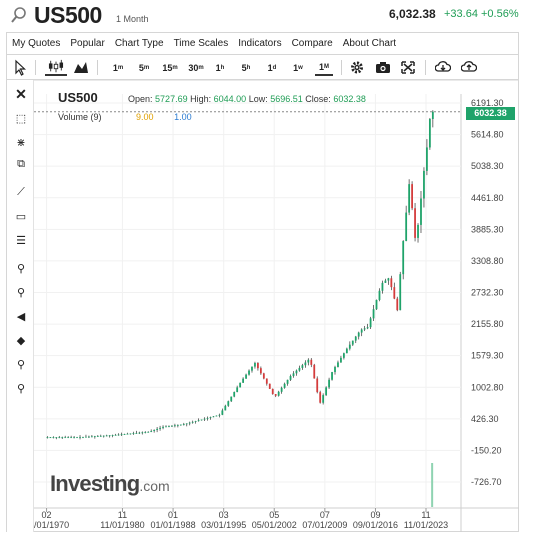 The height and width of the screenshot is (533, 533). I want to click on candlestick-chart-icon, so click(56, 67).